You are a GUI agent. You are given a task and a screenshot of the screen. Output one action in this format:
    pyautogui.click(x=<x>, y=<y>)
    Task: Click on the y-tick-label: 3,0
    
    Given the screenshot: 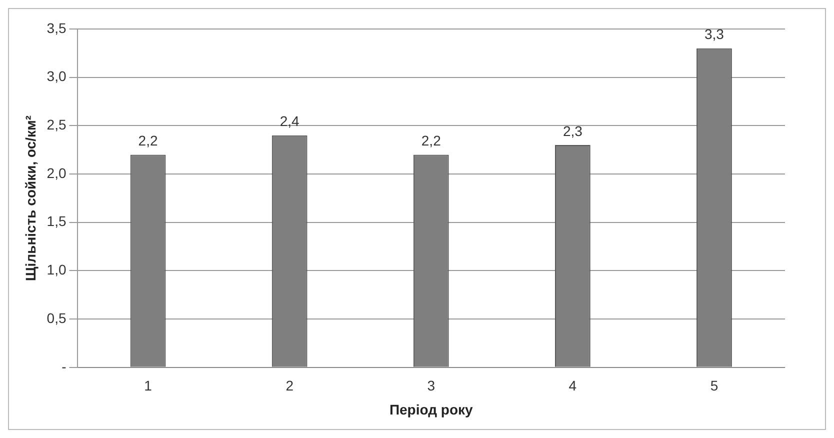 What is the action you would take?
    pyautogui.click(x=56, y=76)
    